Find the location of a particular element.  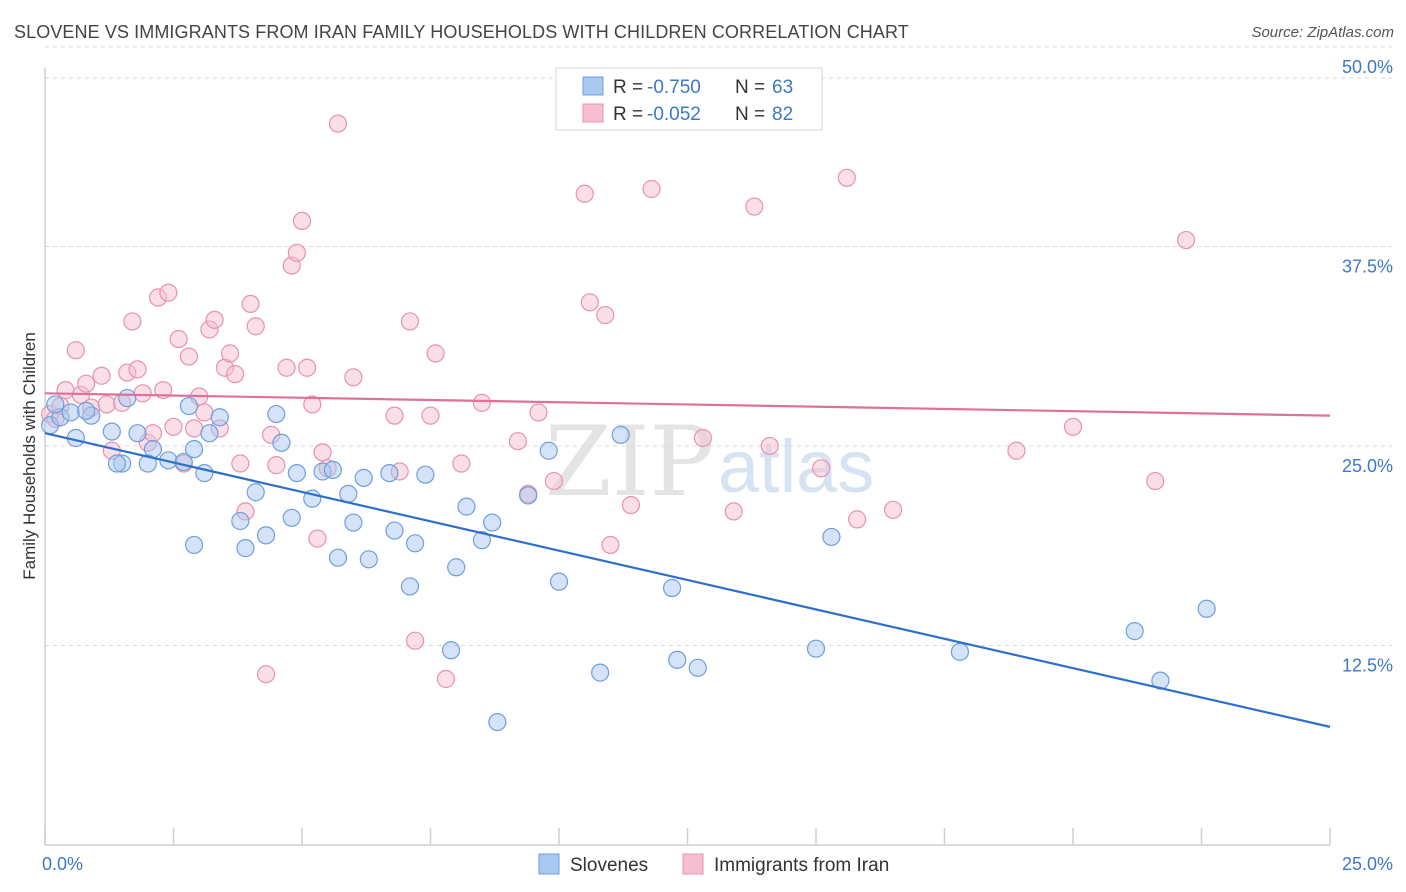

x-tick-label-min: 0.0% is located at coordinates (62, 864).